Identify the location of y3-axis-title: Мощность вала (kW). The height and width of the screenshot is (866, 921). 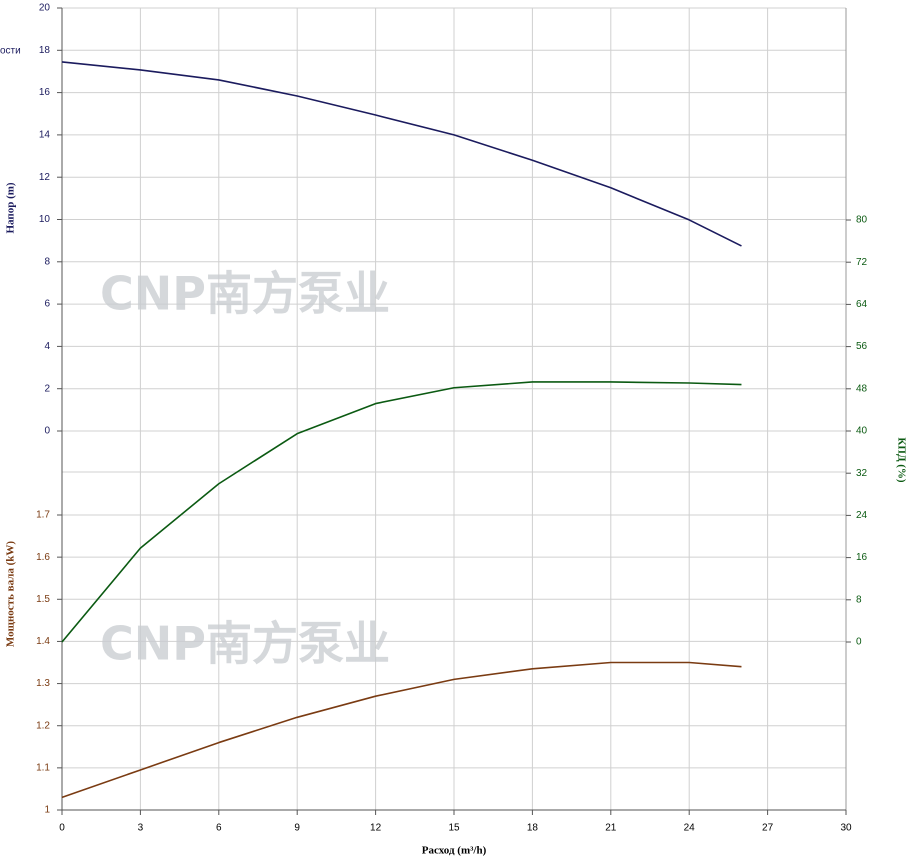
(11, 594).